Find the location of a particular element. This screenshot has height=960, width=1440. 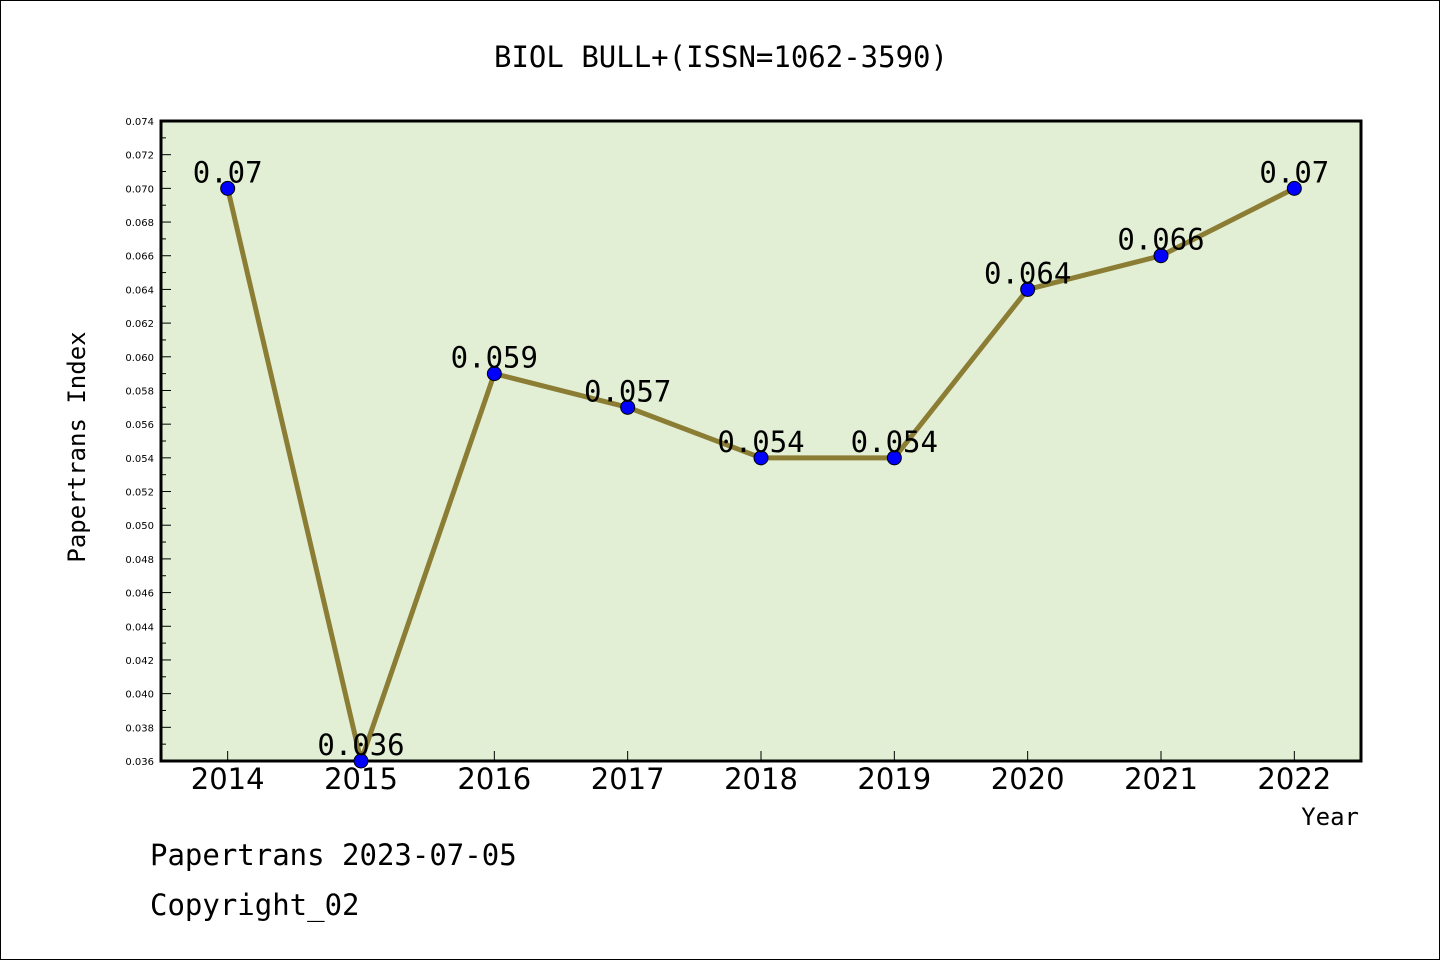

data-label: 0.059 is located at coordinates (494, 358).